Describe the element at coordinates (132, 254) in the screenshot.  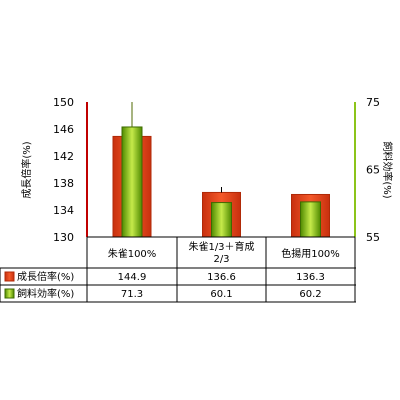
I see `category-label: 朱雀100%` at that location.